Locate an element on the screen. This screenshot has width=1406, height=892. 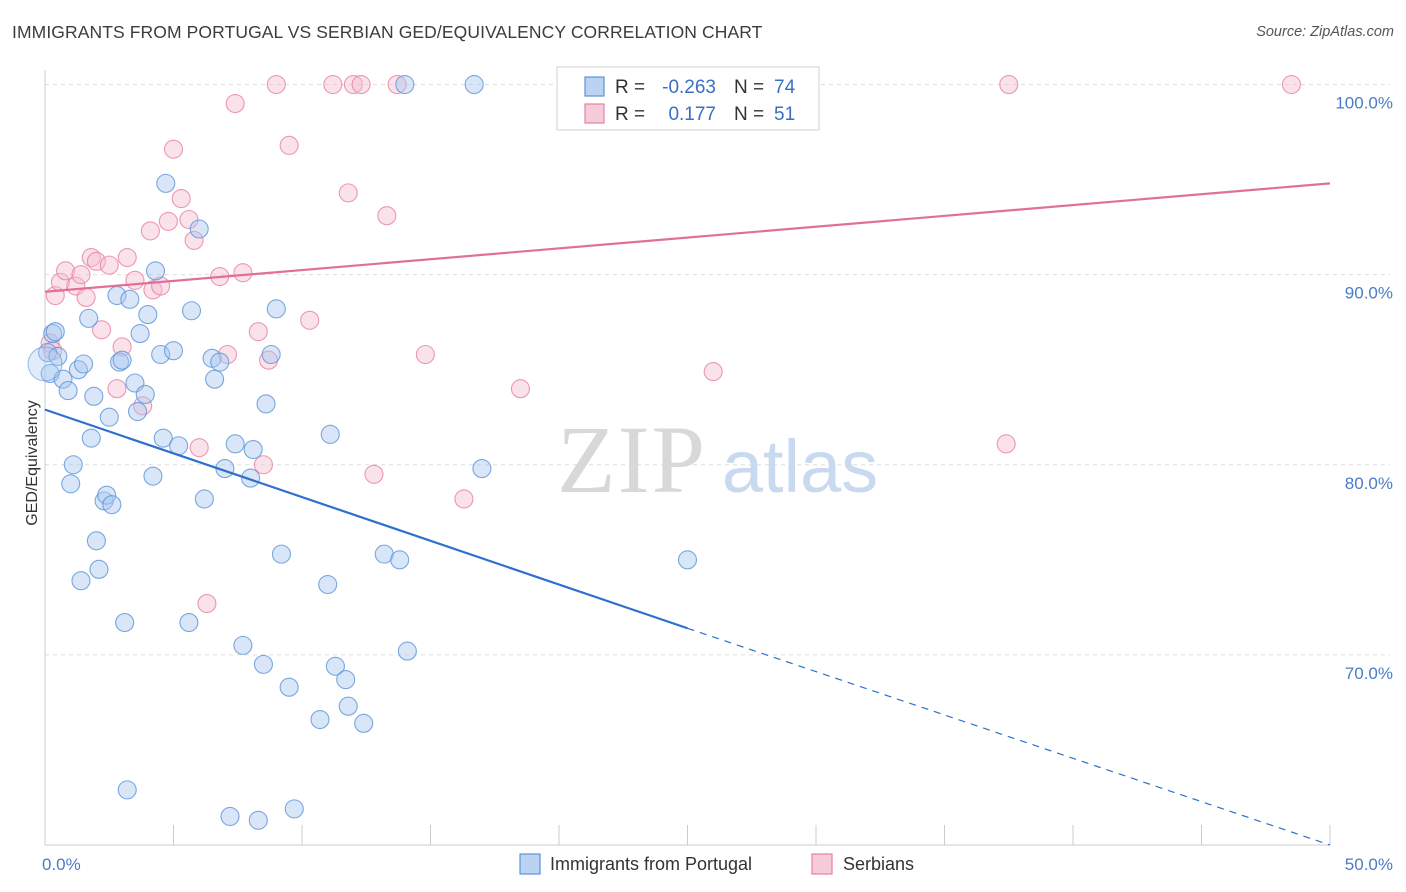
portugal-trend-line is located at coordinates (366, 519).